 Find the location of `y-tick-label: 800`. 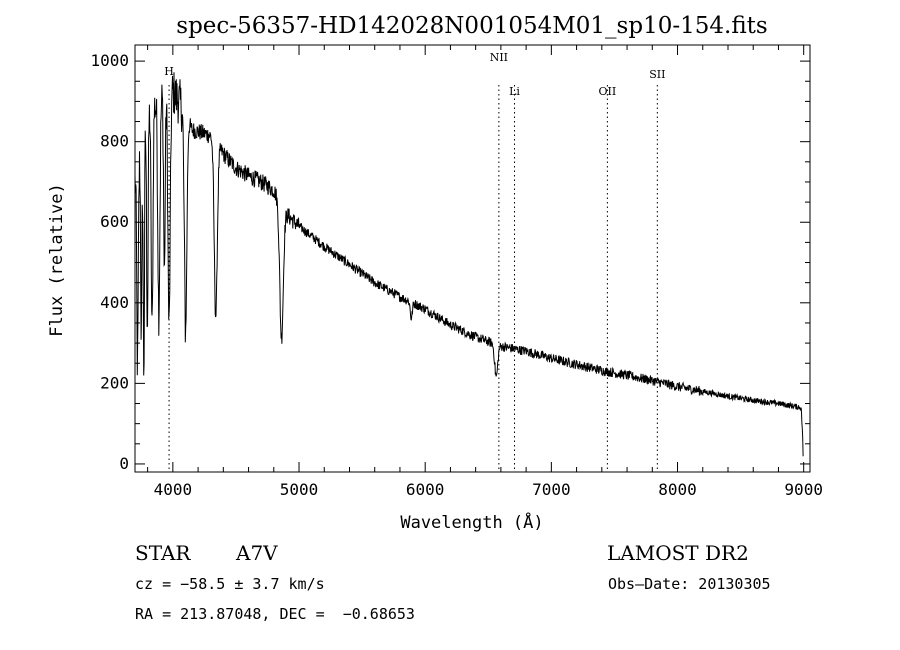

y-tick-label: 800 is located at coordinates (114, 141).